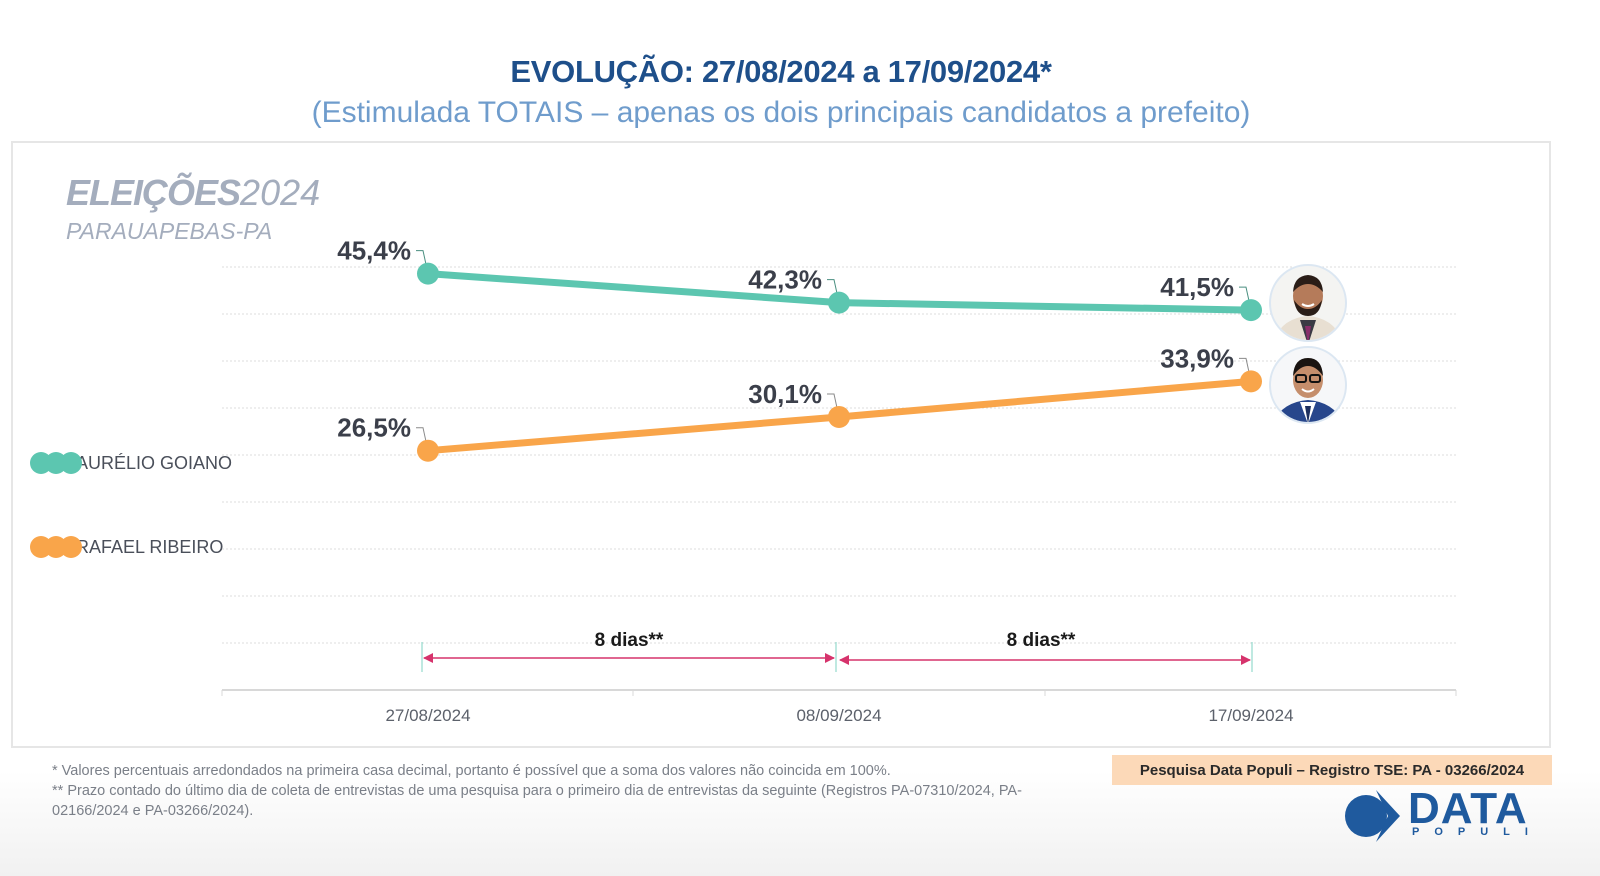  What do you see at coordinates (799, 349) in the screenshot?
I see `series-group: 45,4% 42,3% 41,5% 26,5% 30,1% 33,9%` at bounding box center [799, 349].